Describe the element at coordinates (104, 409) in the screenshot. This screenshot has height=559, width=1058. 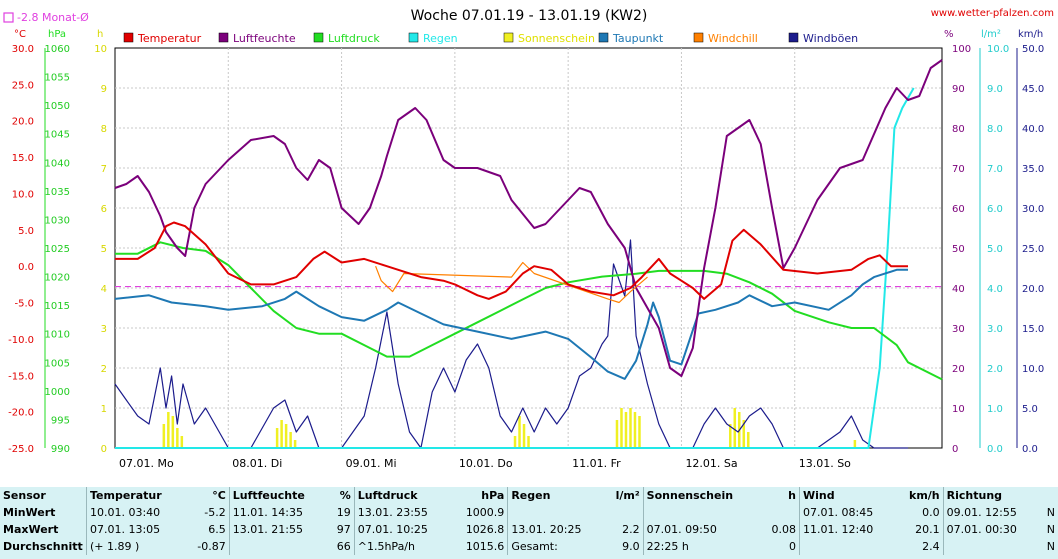
I see `sunshine-tick-label: 1` at that location.